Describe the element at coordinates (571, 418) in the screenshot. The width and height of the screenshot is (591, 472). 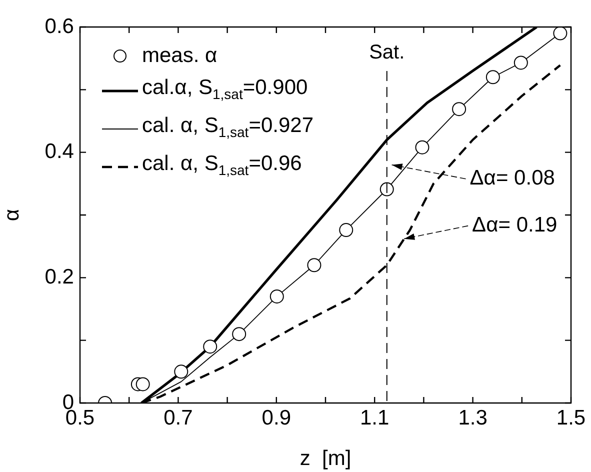
I see `x-tick-label: 1.5` at that location.